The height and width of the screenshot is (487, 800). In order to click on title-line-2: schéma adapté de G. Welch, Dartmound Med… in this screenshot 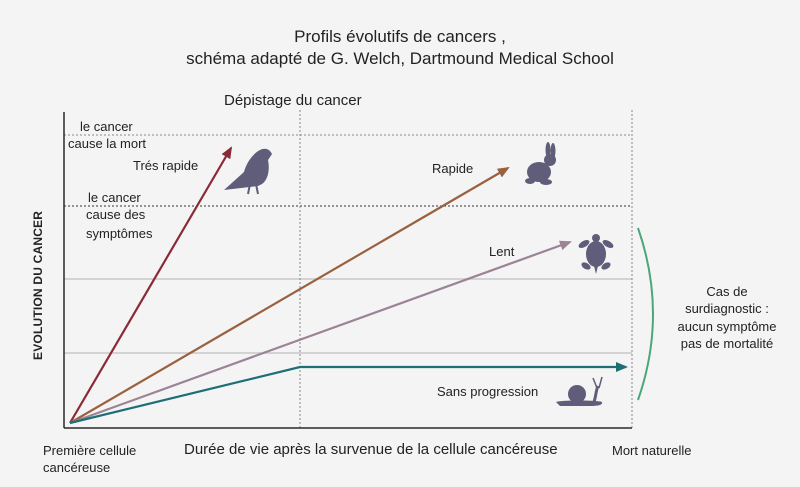, I will do `click(400, 58)`.